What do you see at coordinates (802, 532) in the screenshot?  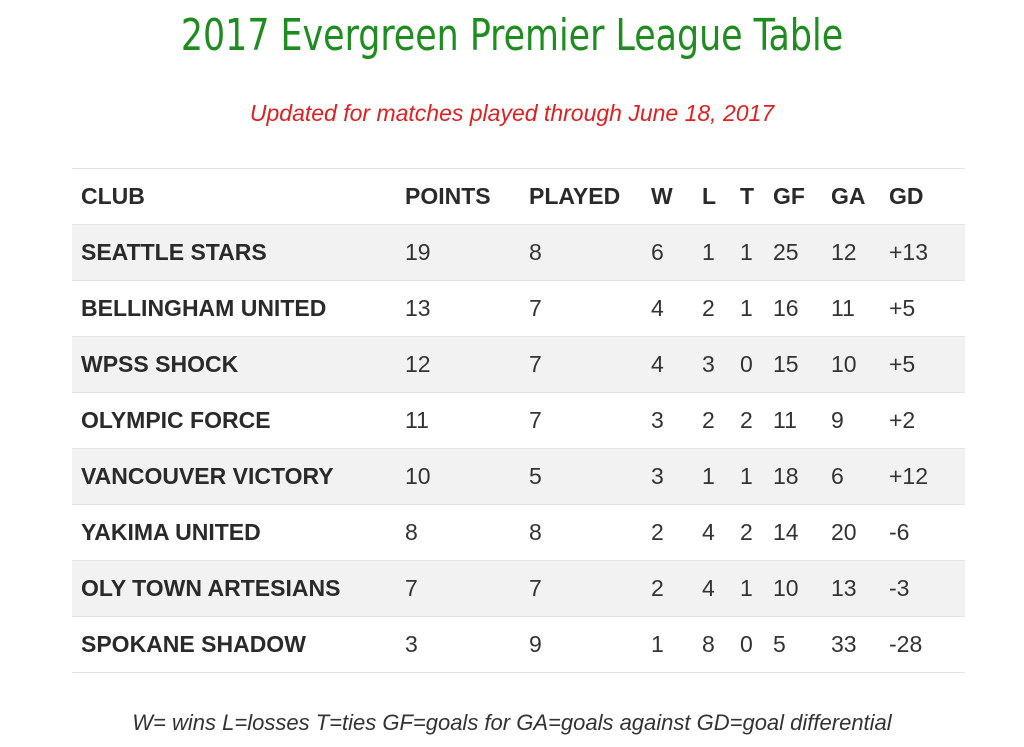 I see `cell-goals-for: 14` at bounding box center [802, 532].